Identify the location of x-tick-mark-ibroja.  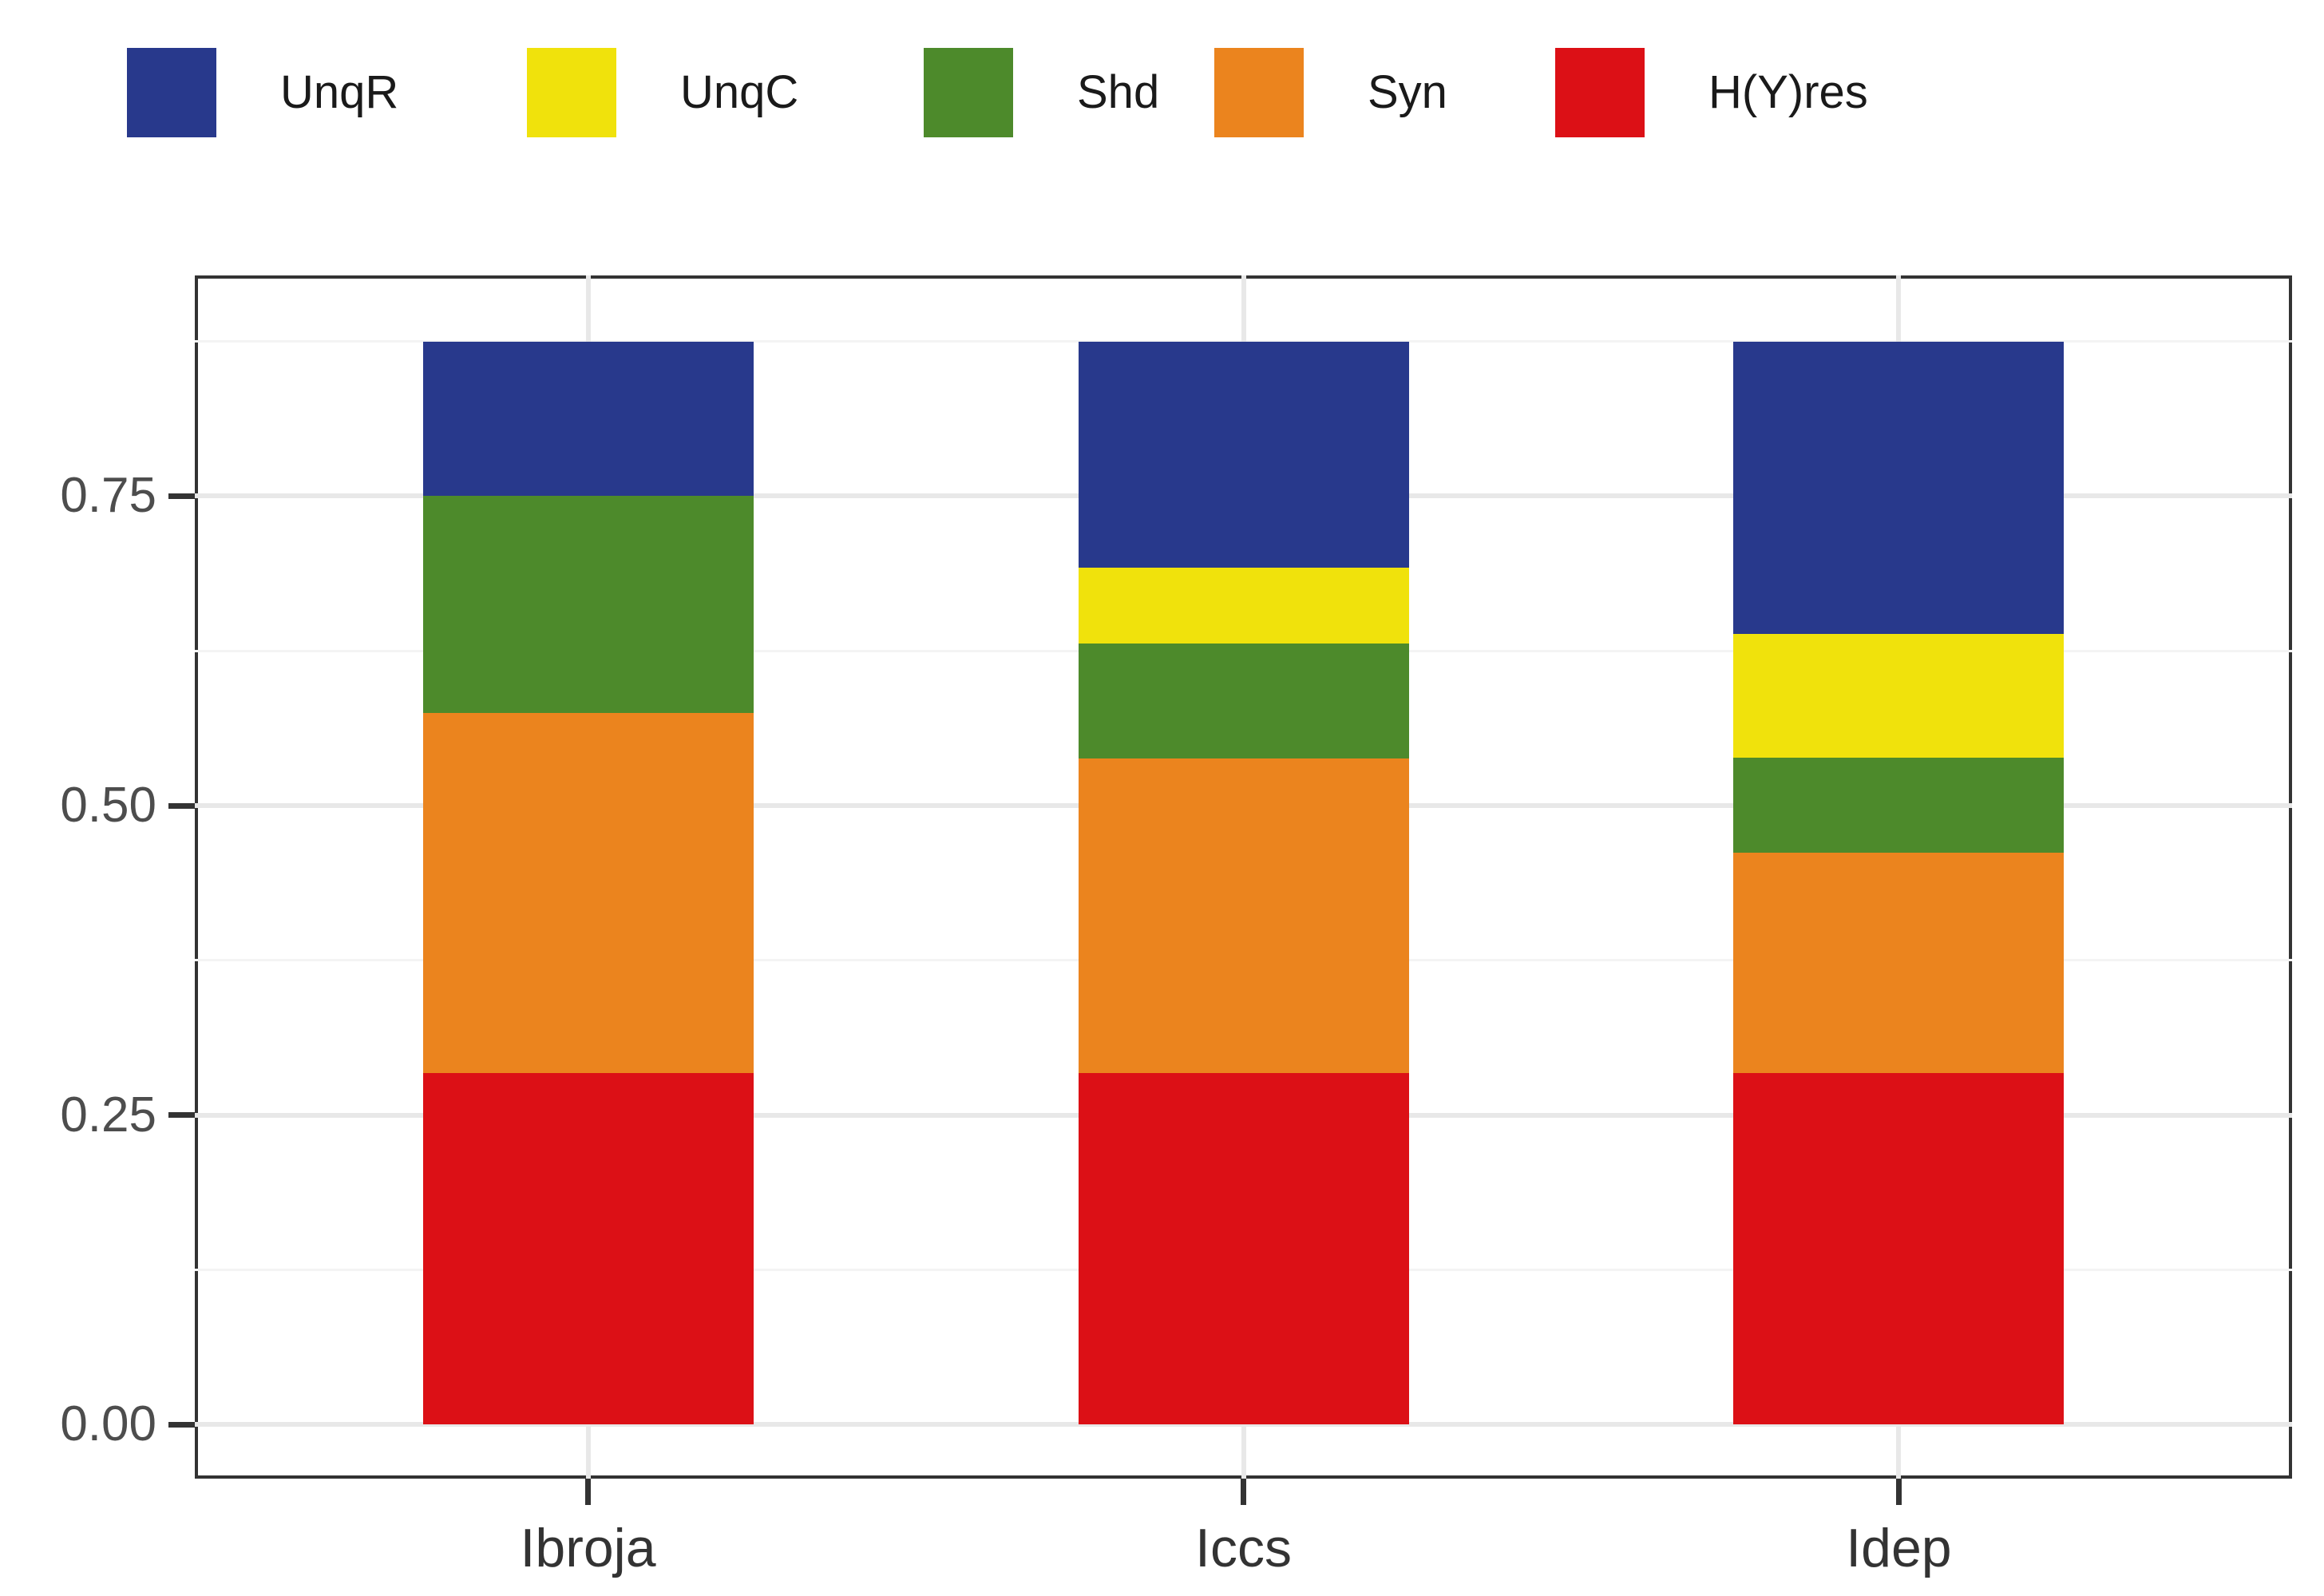
(588, 1492).